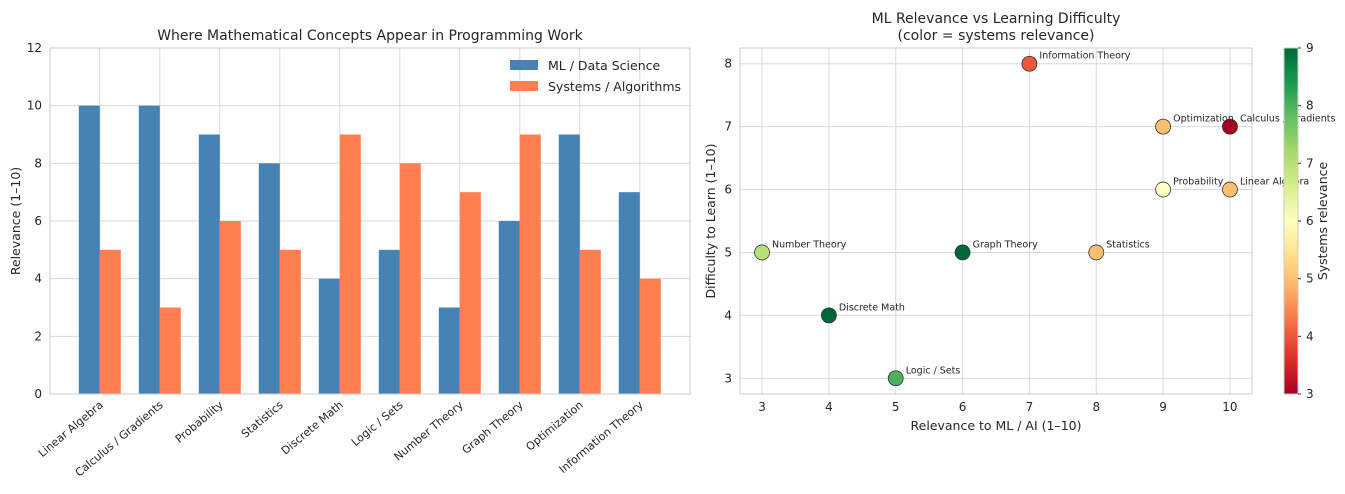 This screenshot has width=1345, height=494. What do you see at coordinates (728, 252) in the screenshot?
I see `y-tick-label: 5` at bounding box center [728, 252].